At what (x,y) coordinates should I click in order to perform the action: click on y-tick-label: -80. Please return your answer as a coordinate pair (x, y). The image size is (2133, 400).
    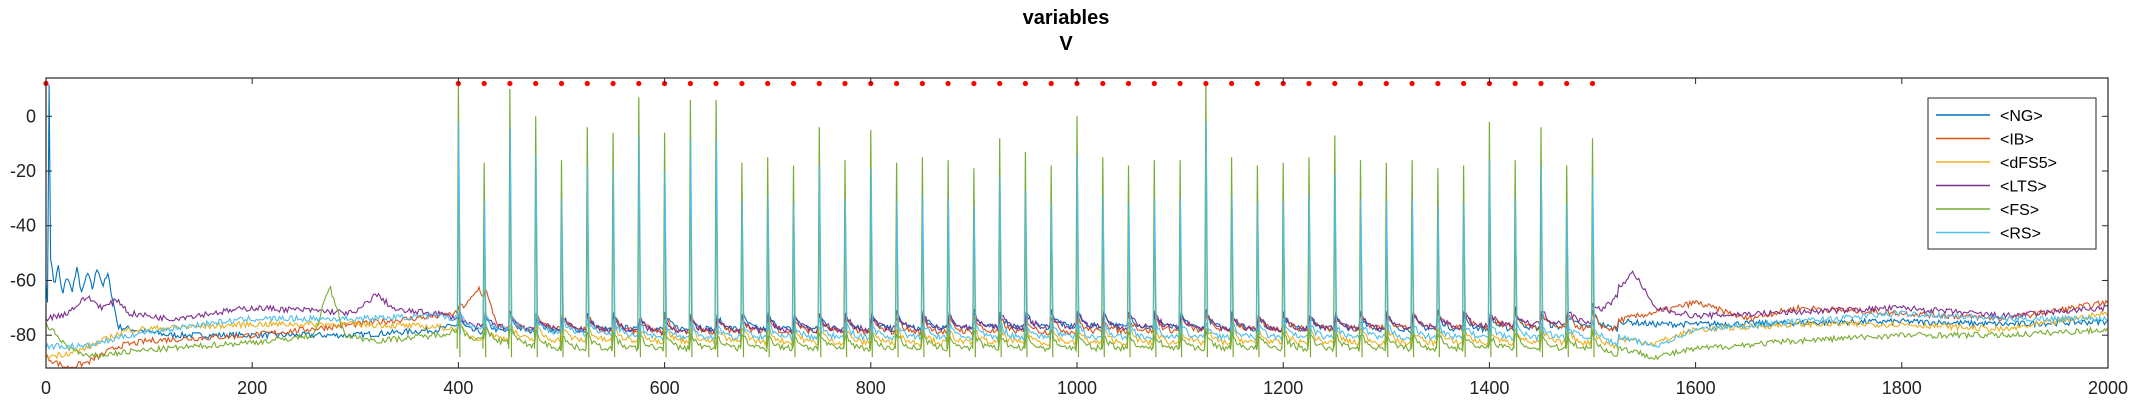
    Looking at the image, I should click on (23, 335).